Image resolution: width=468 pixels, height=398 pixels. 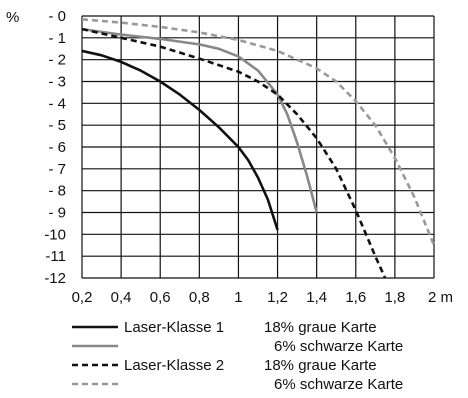 I want to click on x-tick-label: 2 m, so click(x=440, y=297).